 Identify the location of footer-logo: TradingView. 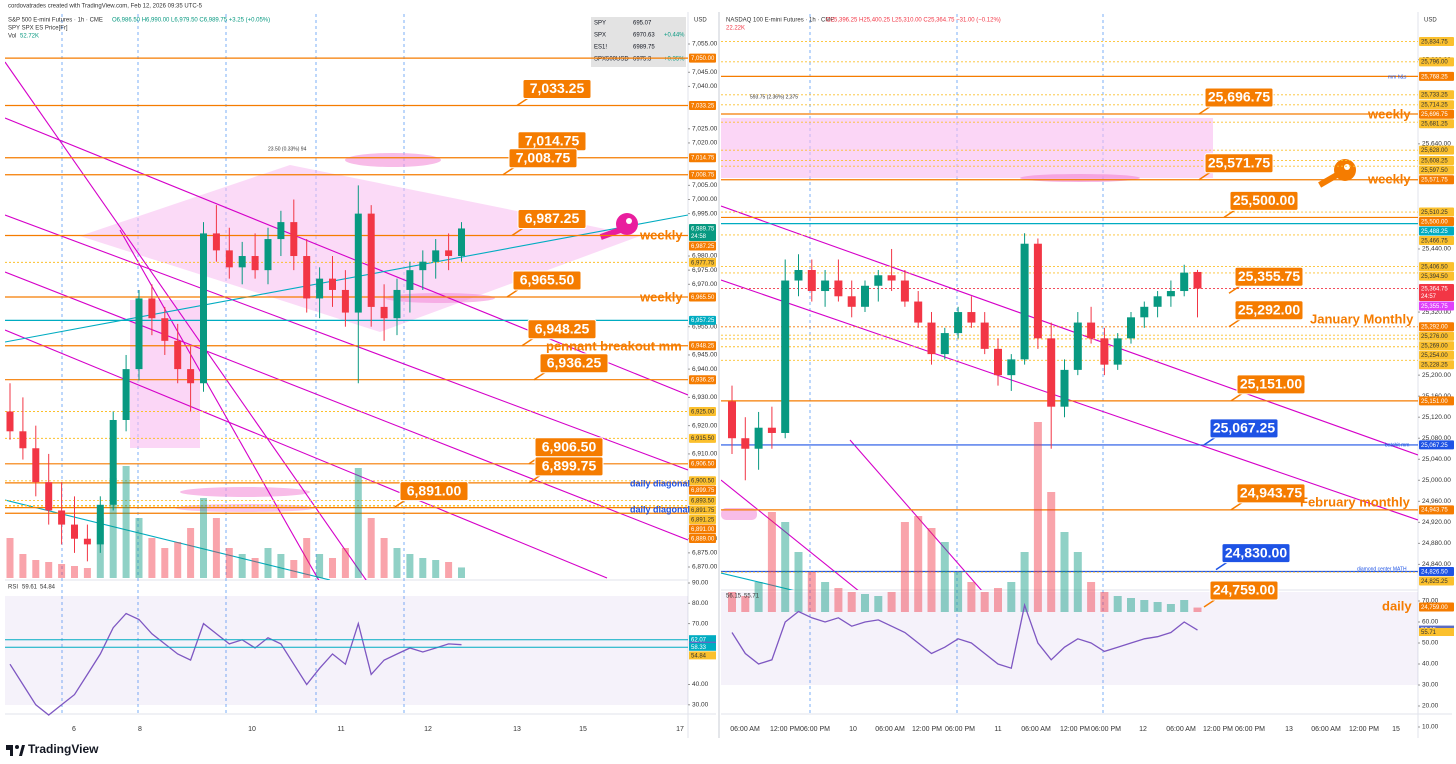
(52, 749).